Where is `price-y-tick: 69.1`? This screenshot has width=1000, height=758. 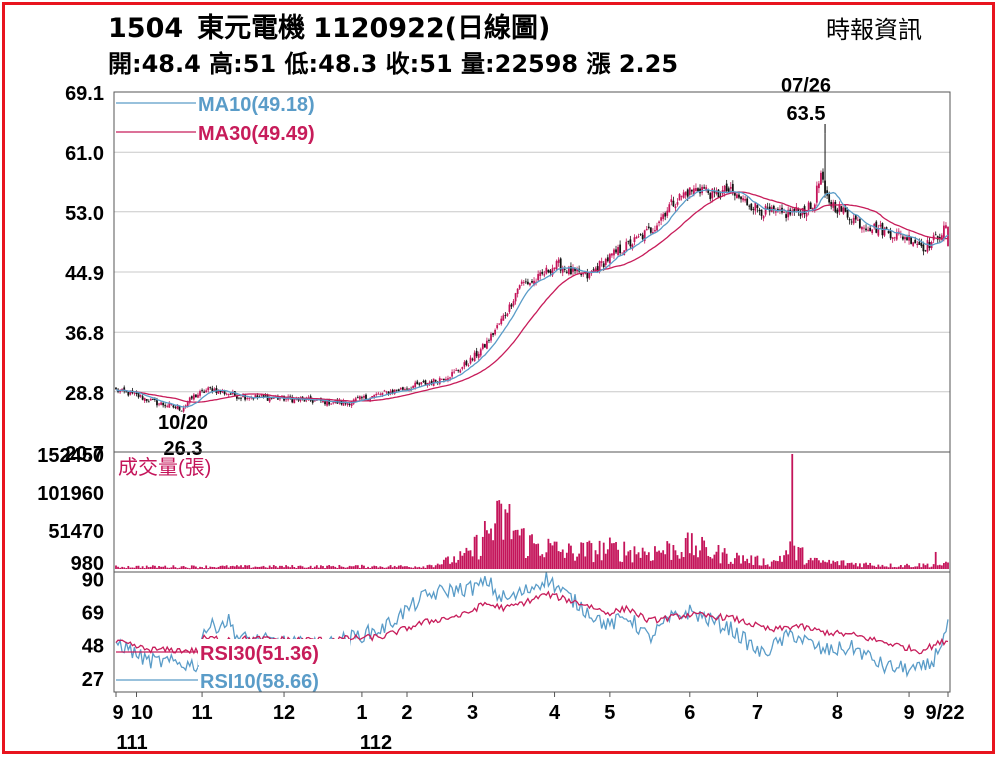 price-y-tick: 69.1 is located at coordinates (84, 94).